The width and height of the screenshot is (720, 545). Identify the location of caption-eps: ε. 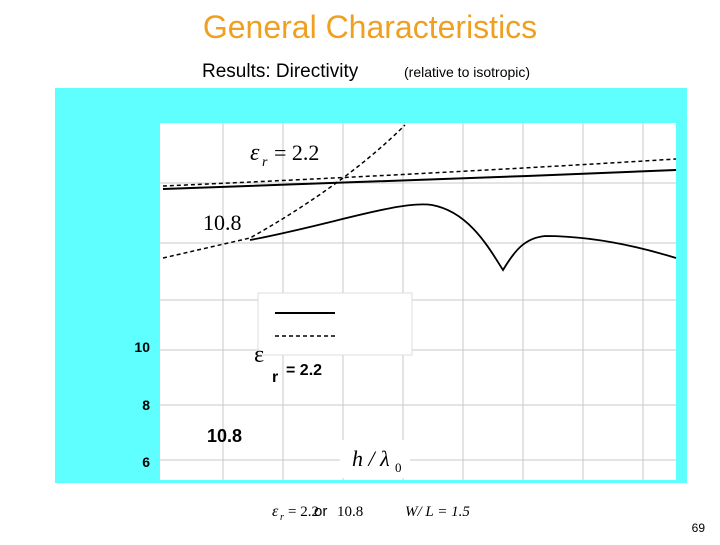
(275, 511).